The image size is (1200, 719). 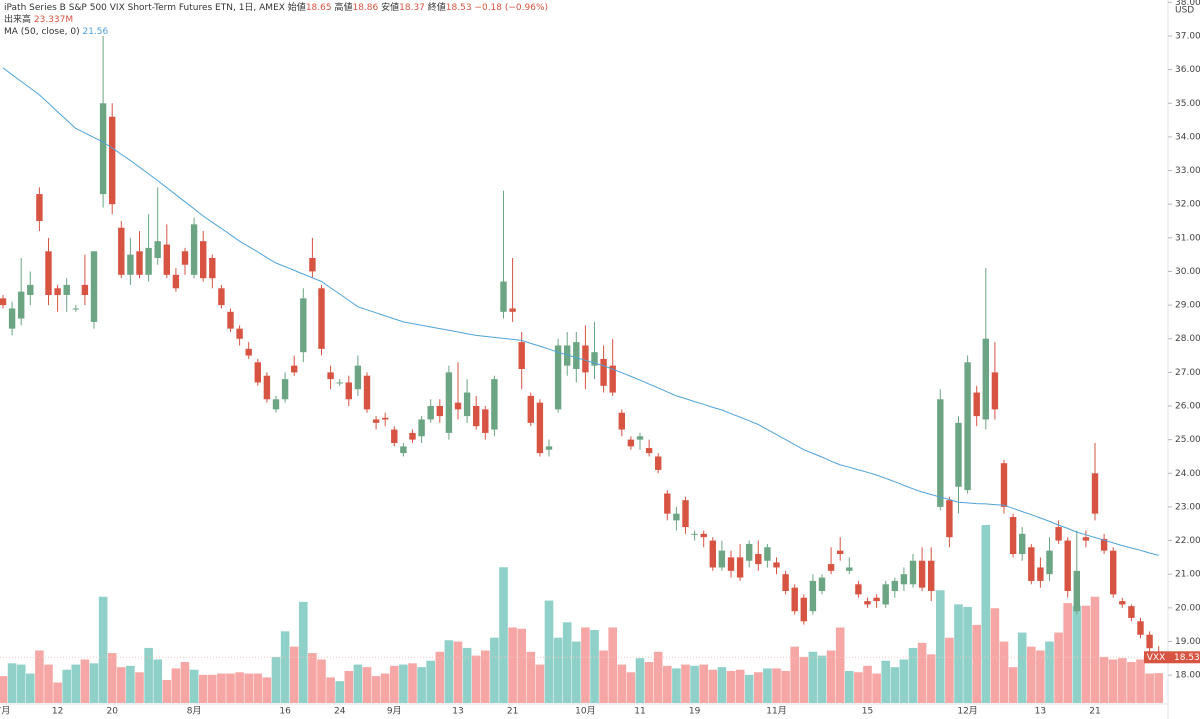 I want to click on ma-line: MA (50, close, 0) 21.56, so click(x=276, y=32).